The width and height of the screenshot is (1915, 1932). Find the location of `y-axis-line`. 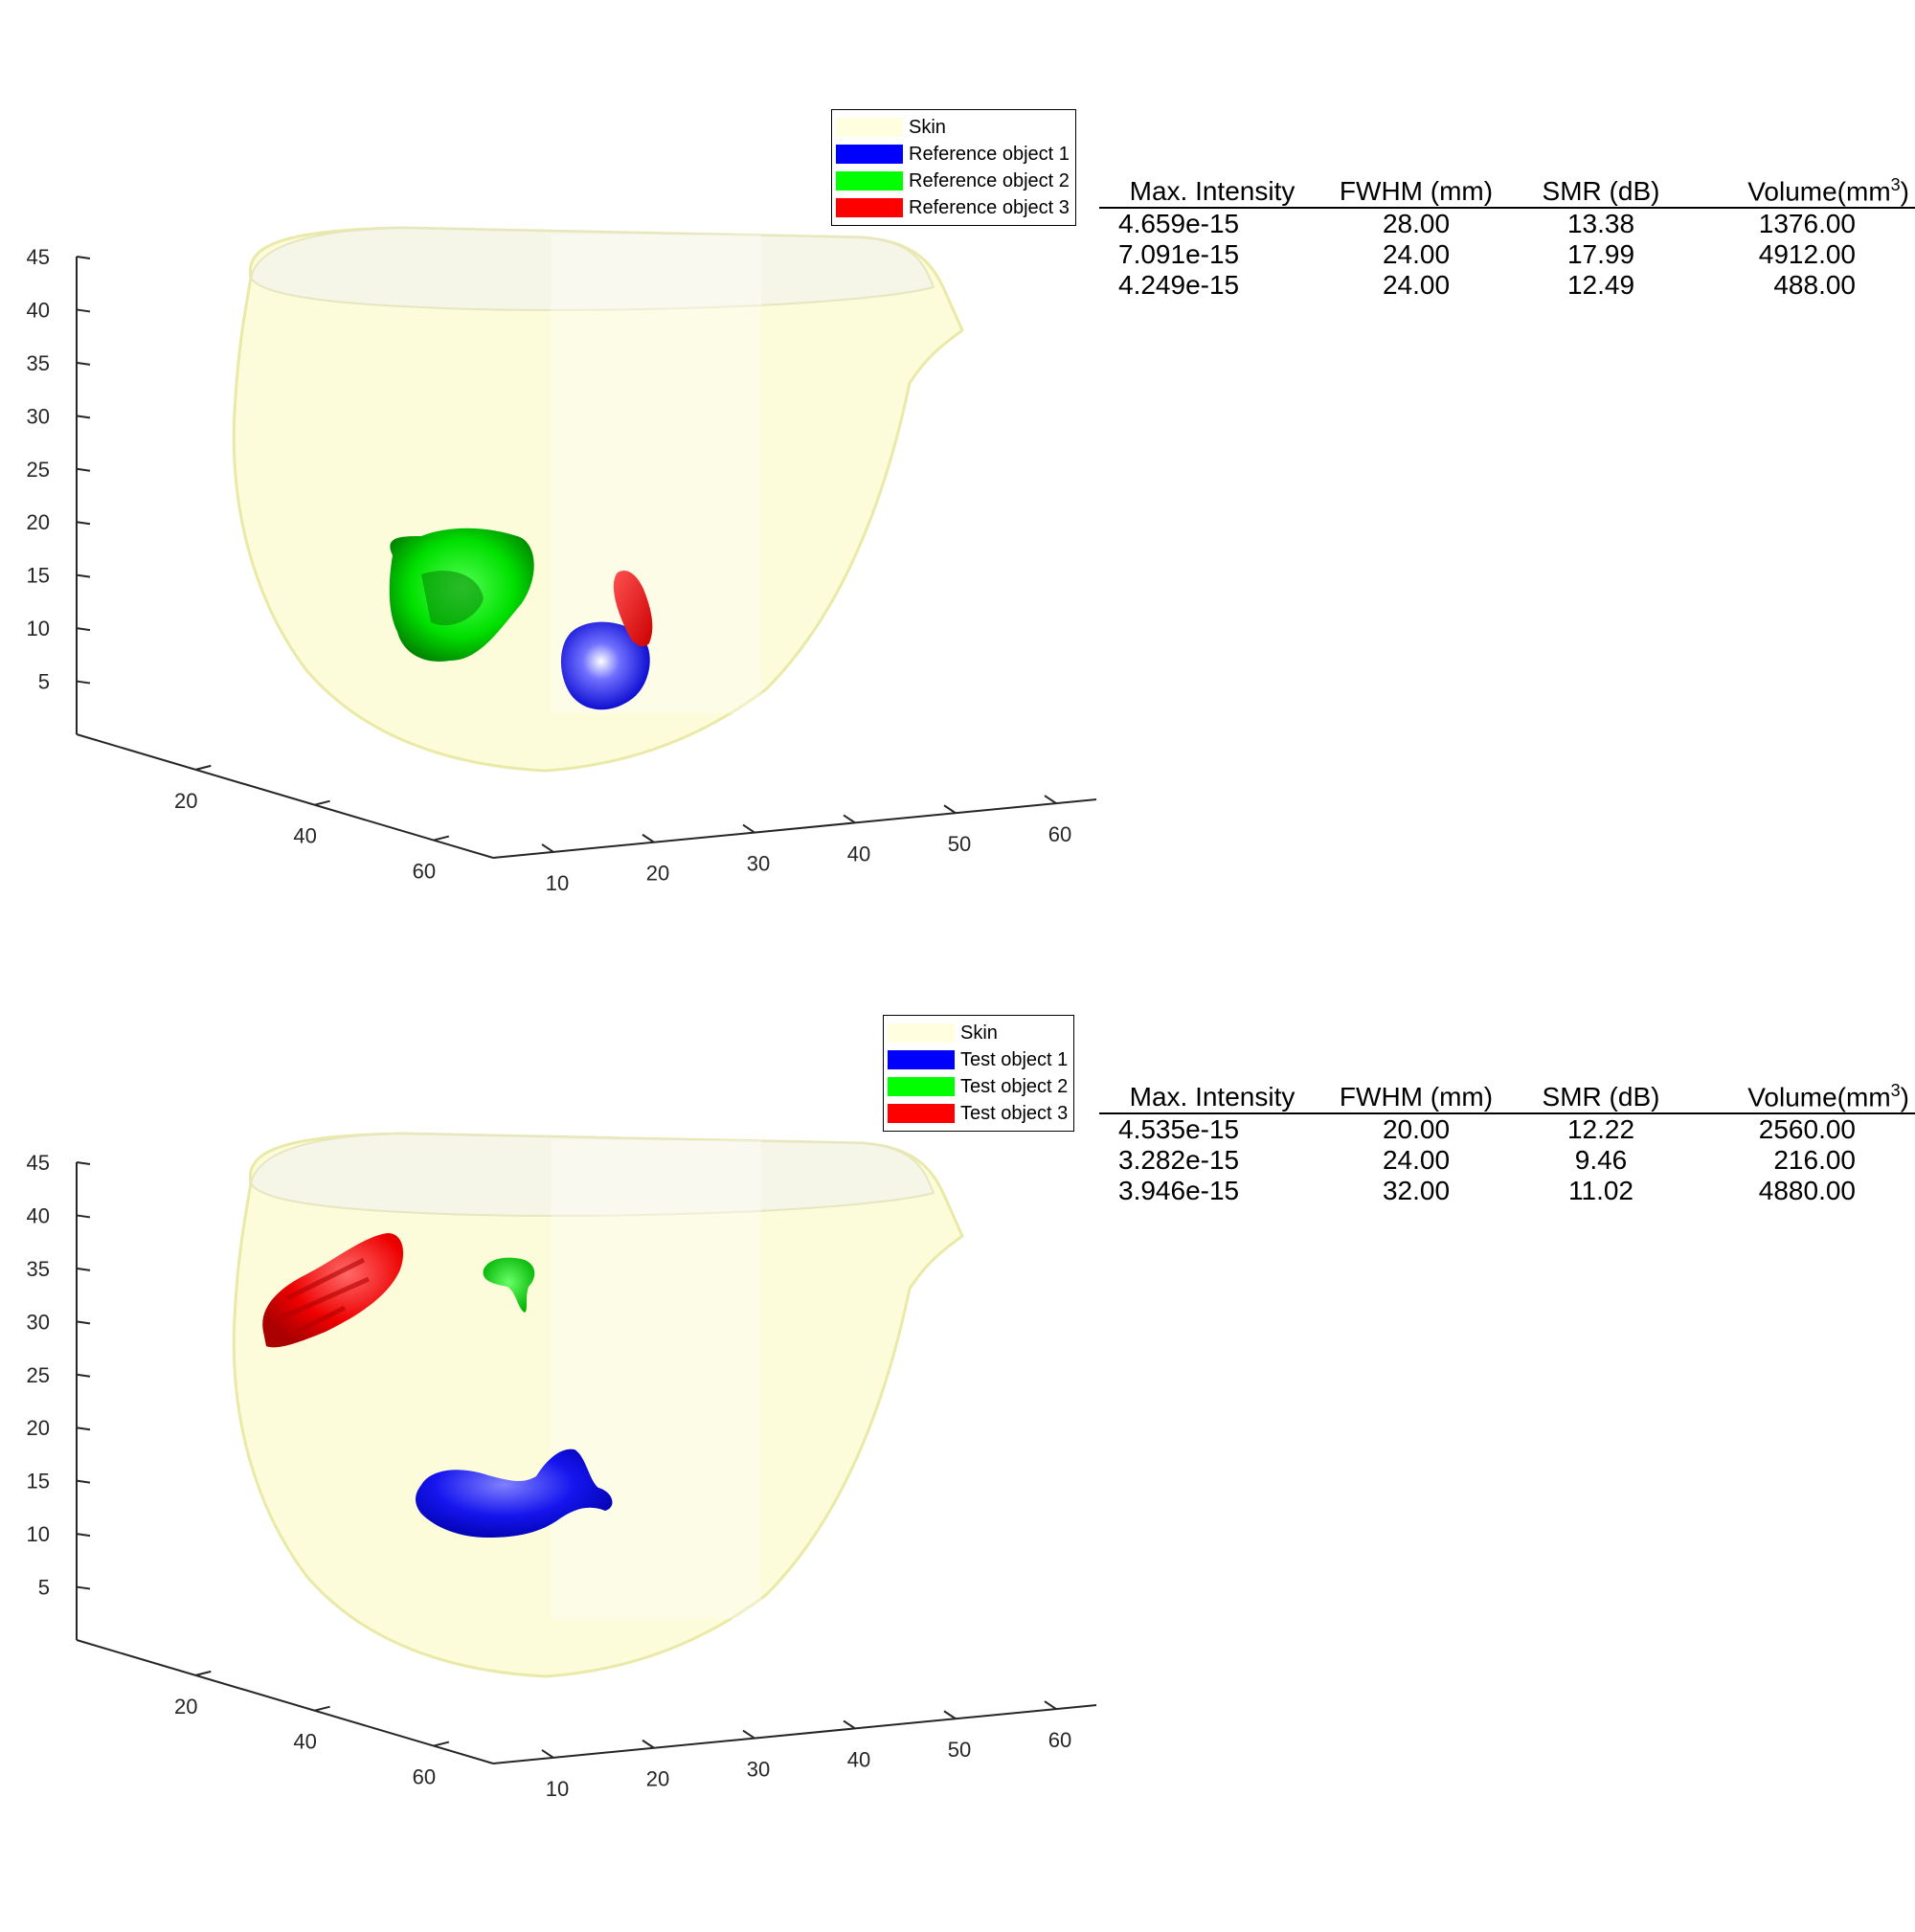

y-axis-line is located at coordinates (285, 1702).